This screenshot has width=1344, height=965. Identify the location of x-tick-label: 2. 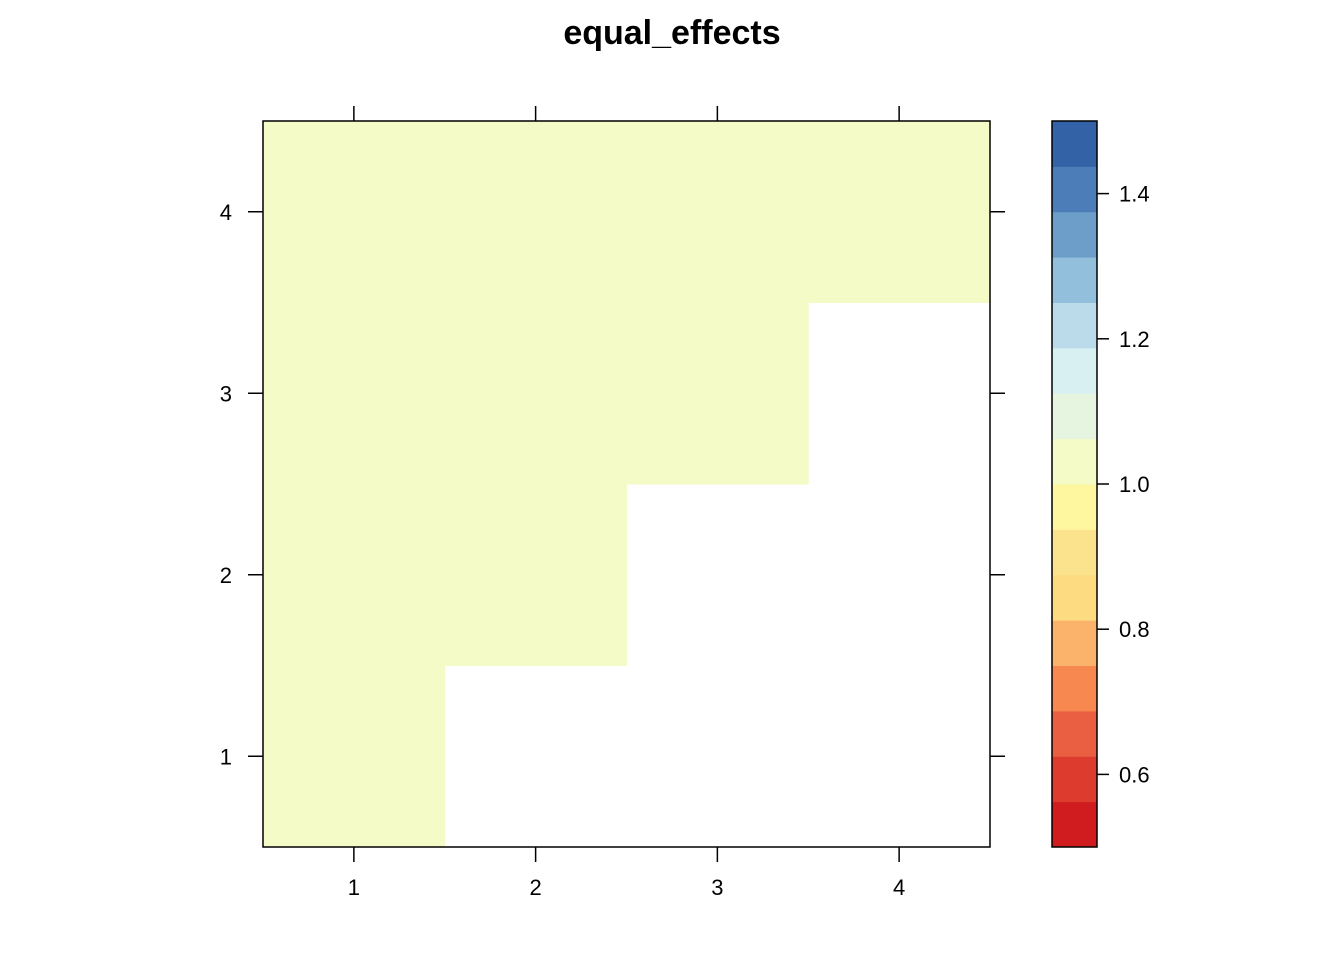
(536, 887).